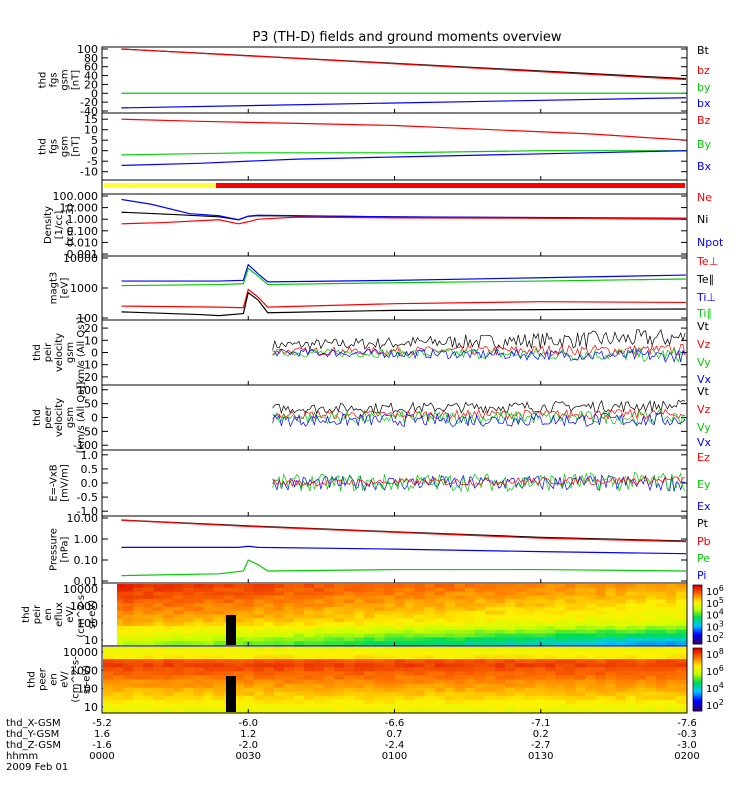 The height and width of the screenshot is (800, 750). I want to click on y-axis-label-line: [eV], so click(65, 288).